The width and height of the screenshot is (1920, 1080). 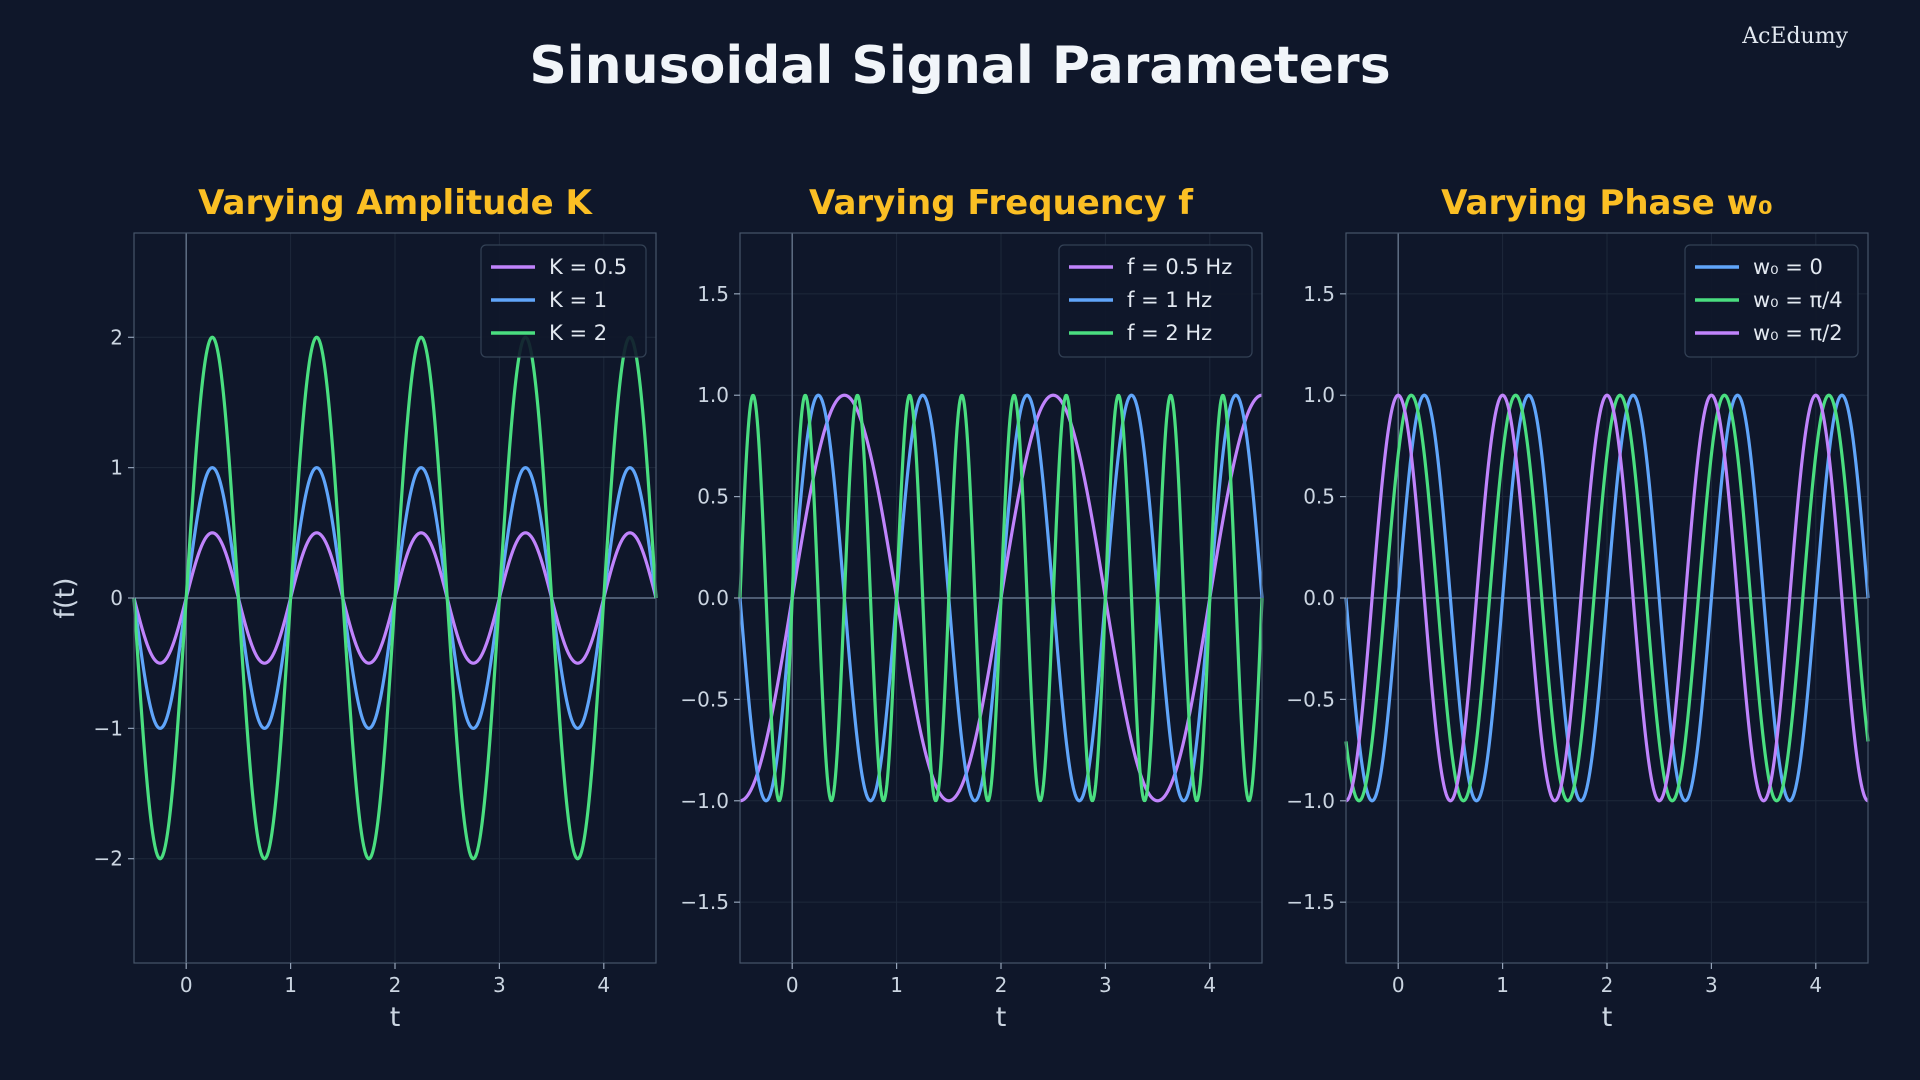 I want to click on legend-label: K = 2, so click(x=578, y=333).